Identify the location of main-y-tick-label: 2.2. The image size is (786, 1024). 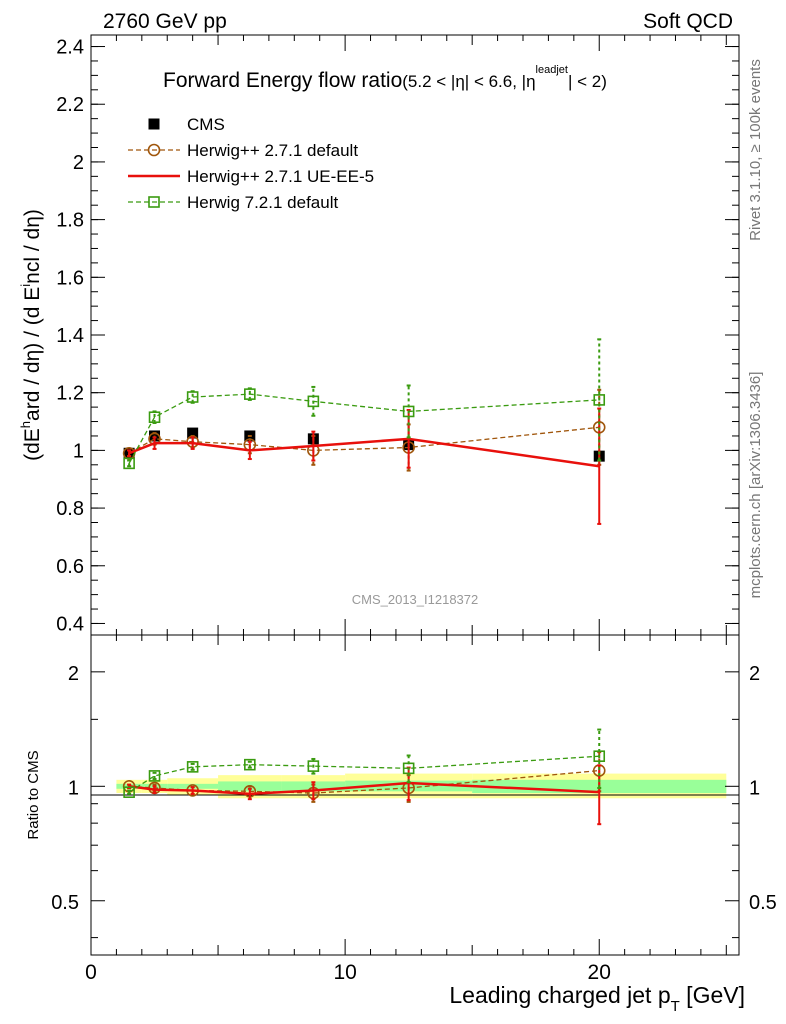
(70, 105).